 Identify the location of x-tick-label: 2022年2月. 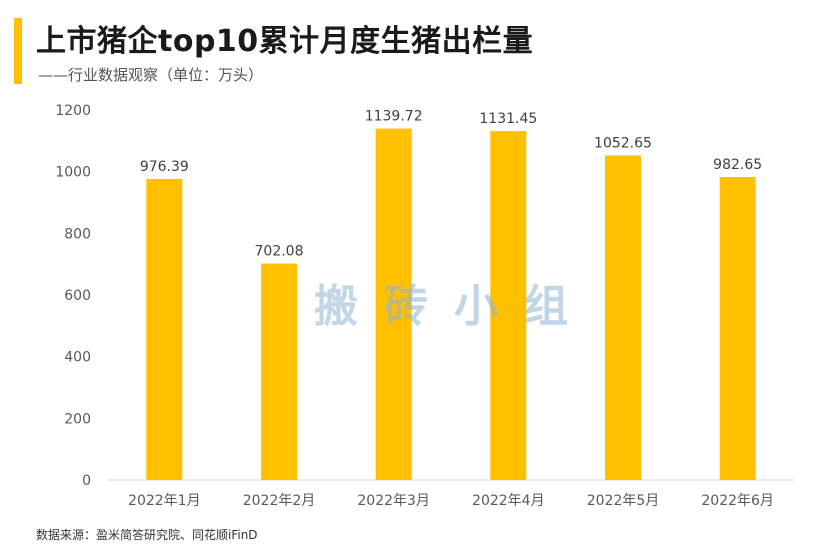
(279, 501).